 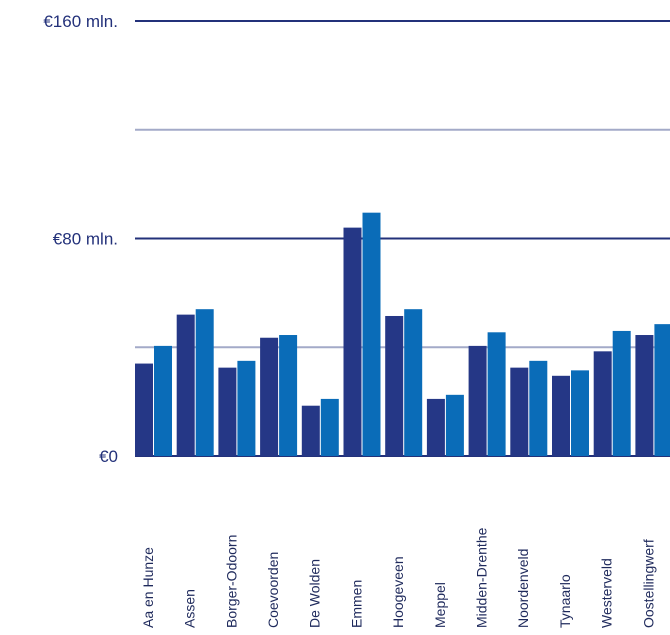 What do you see at coordinates (273, 590) in the screenshot?
I see `x-tick-label: Coevoorden` at bounding box center [273, 590].